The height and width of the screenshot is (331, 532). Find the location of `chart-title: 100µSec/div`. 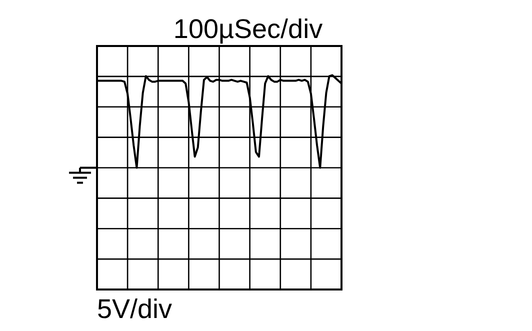

chart-title: 100µSec/div is located at coordinates (248, 29).